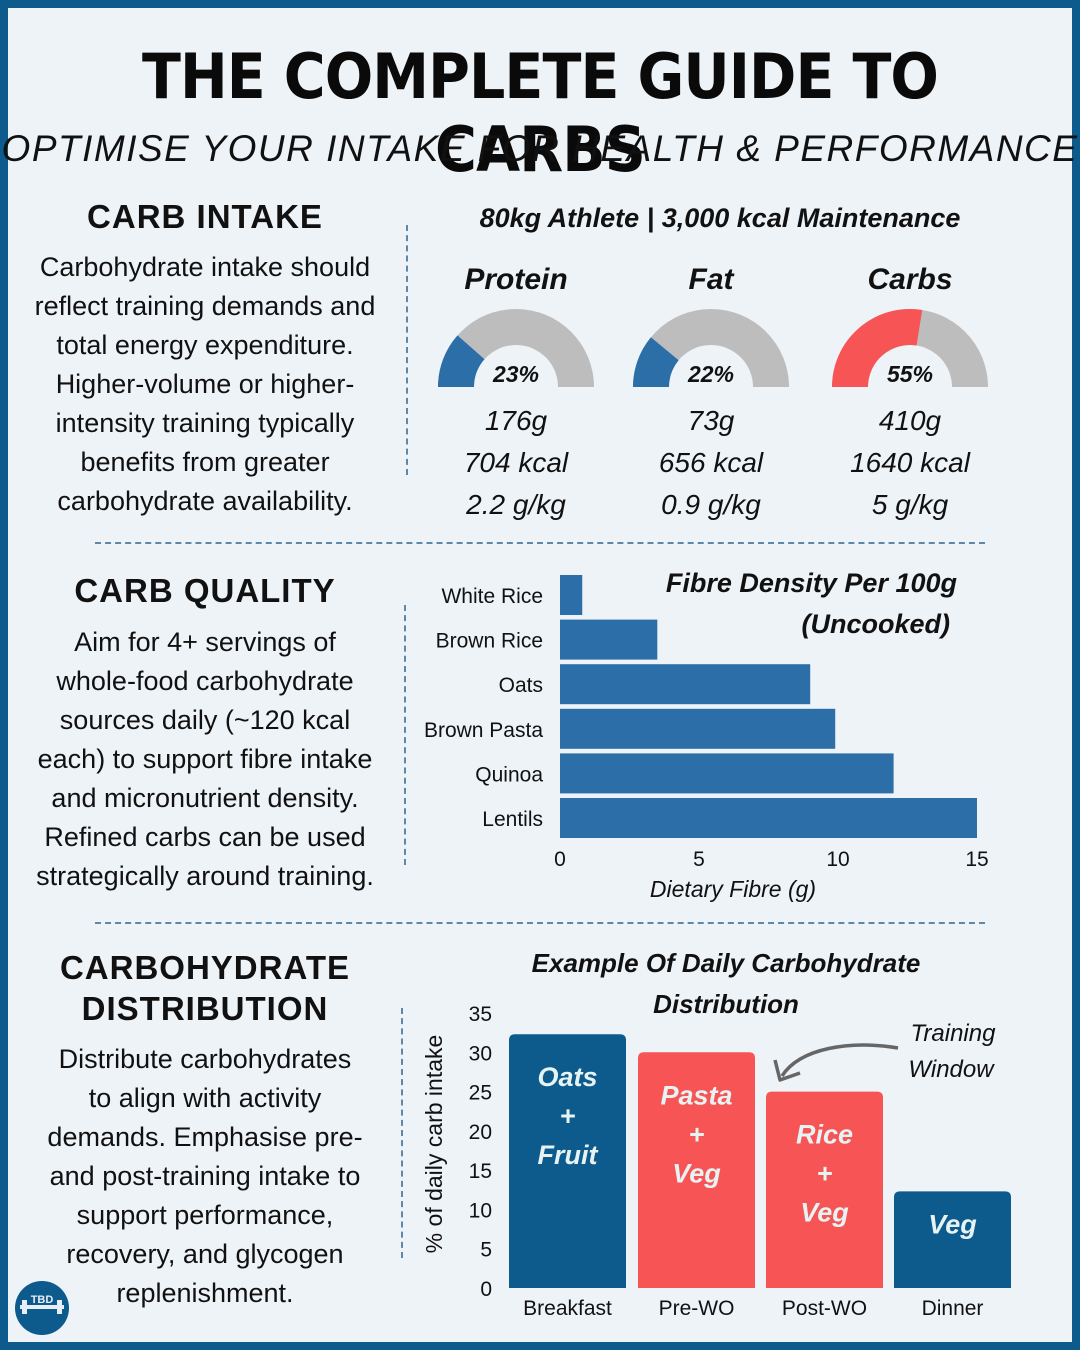 Image resolution: width=1080 pixels, height=1350 pixels. What do you see at coordinates (516, 279) in the screenshot?
I see `macro-name: Protein` at bounding box center [516, 279].